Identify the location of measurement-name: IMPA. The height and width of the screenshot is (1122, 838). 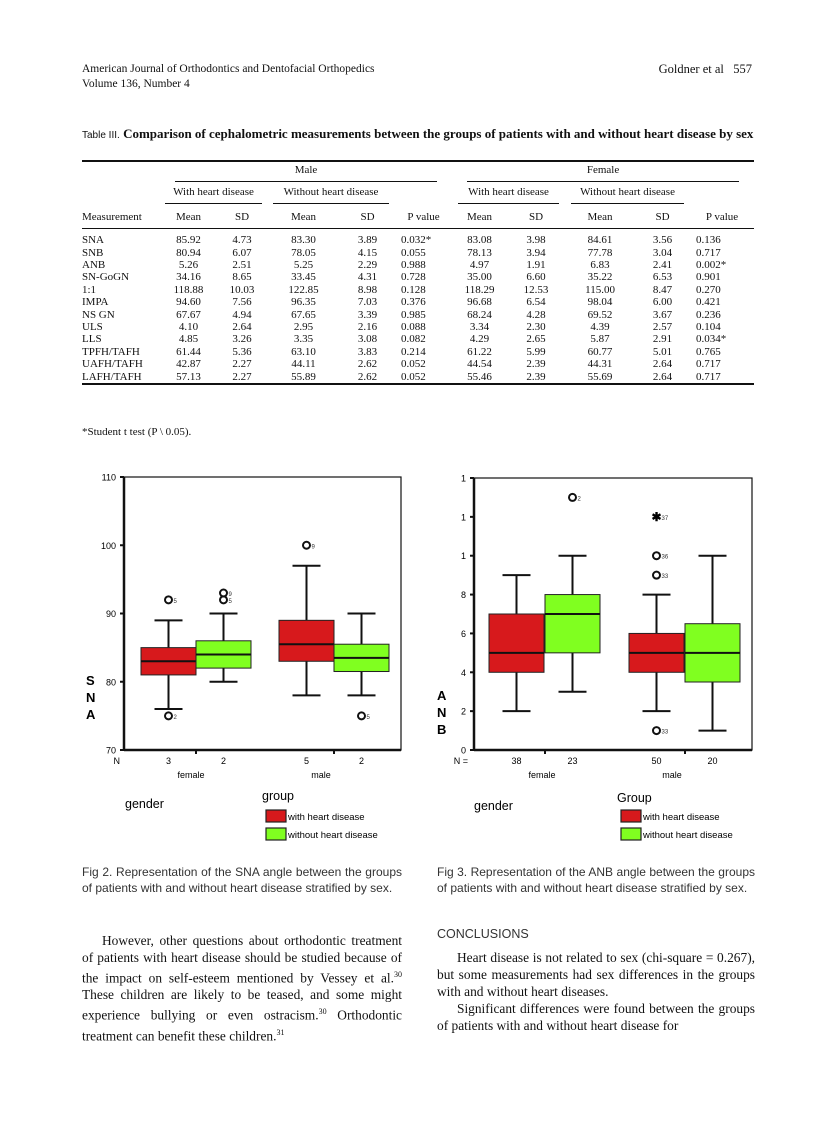
(95, 302).